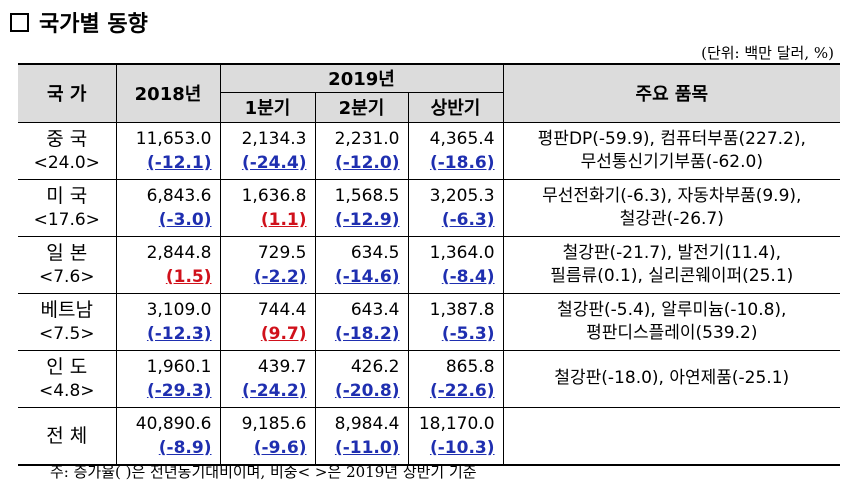  What do you see at coordinates (361, 321) in the screenshot?
I see `value-cell-q2: 643.4 (-18.2)` at bounding box center [361, 321].